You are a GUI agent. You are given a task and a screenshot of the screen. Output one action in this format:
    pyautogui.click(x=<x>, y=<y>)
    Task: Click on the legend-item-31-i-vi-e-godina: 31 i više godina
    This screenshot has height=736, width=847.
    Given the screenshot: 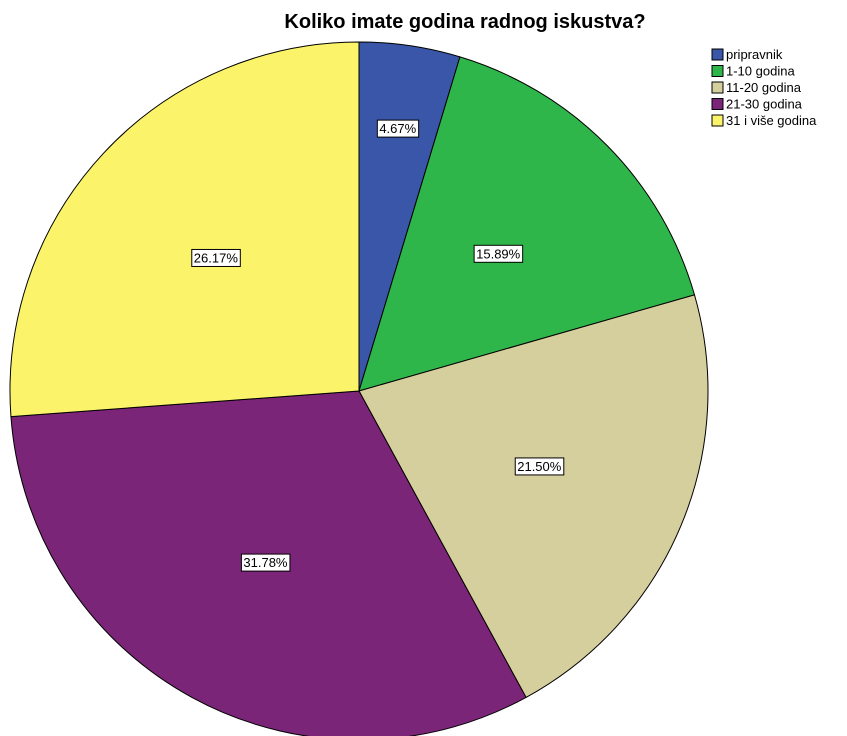 What is the action you would take?
    pyautogui.click(x=764, y=120)
    